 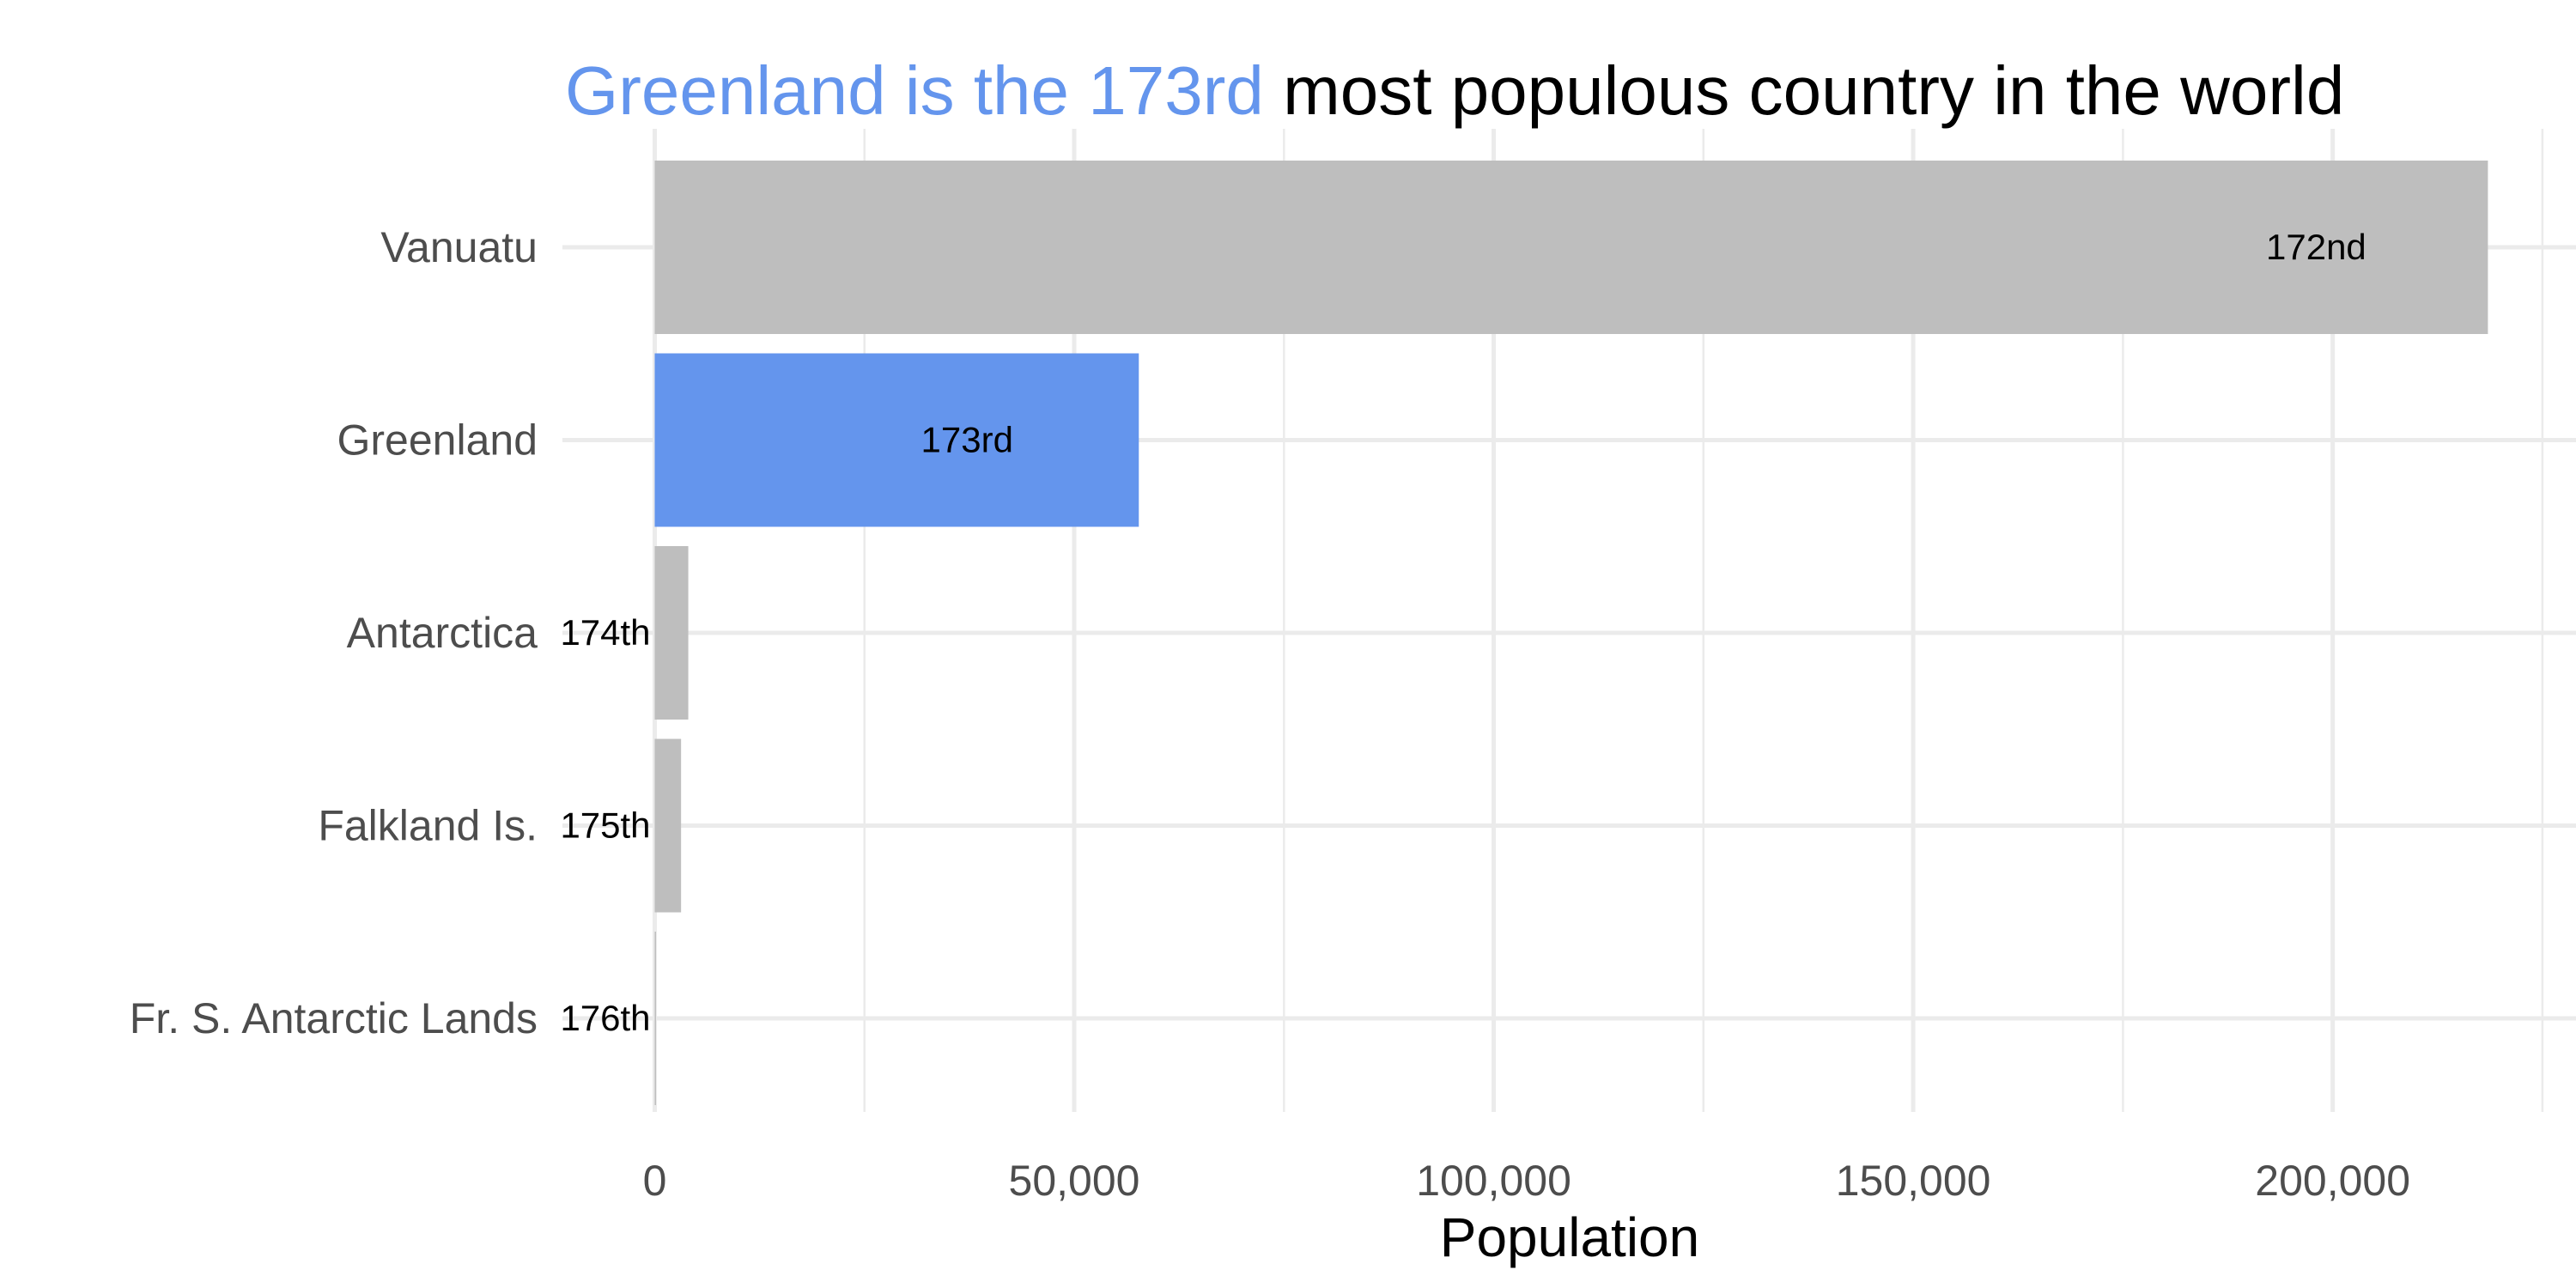 I want to click on category-label: Greenland, so click(x=438, y=441).